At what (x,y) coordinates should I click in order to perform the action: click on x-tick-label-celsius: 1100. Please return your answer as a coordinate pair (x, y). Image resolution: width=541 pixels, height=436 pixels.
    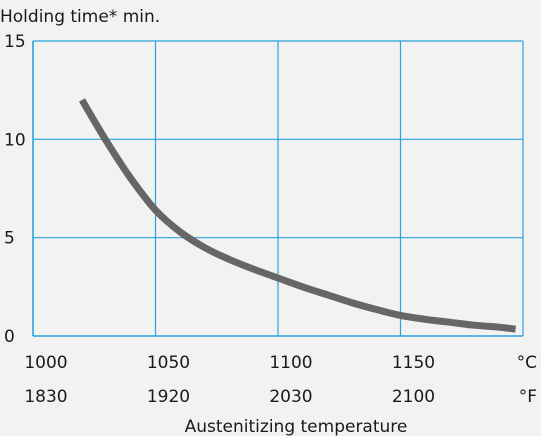
    Looking at the image, I should click on (290, 363).